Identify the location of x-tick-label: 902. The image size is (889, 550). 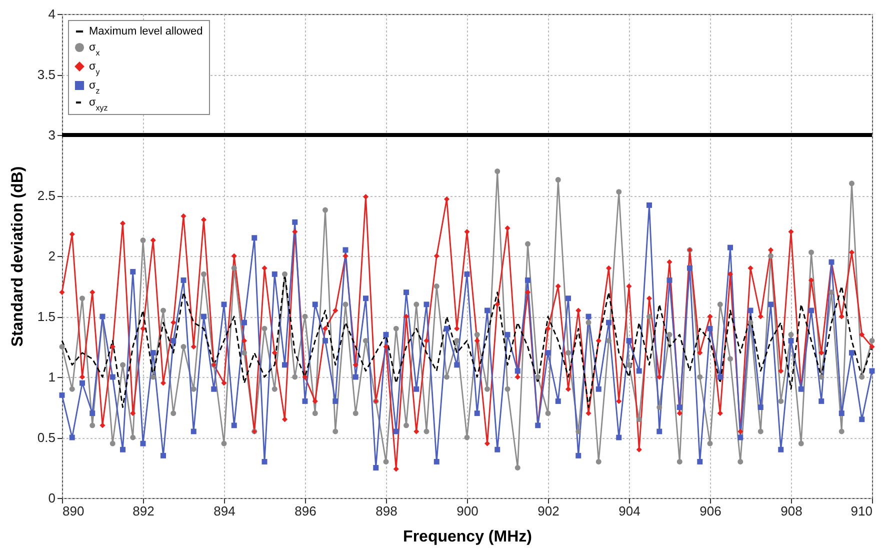
(549, 511).